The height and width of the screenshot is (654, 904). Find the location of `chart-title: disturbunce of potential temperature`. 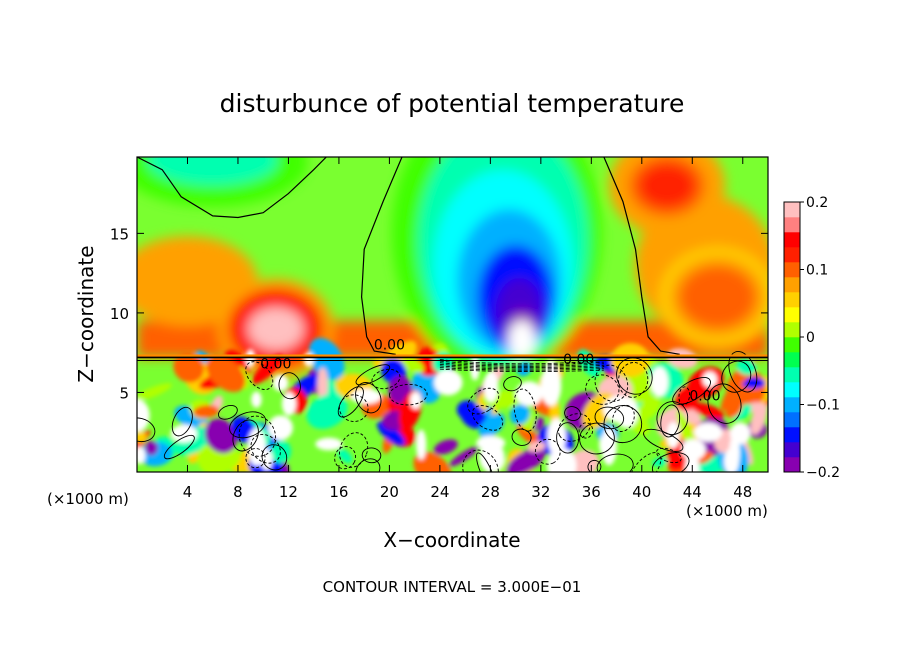

chart-title: disturbunce of potential temperature is located at coordinates (452, 103).